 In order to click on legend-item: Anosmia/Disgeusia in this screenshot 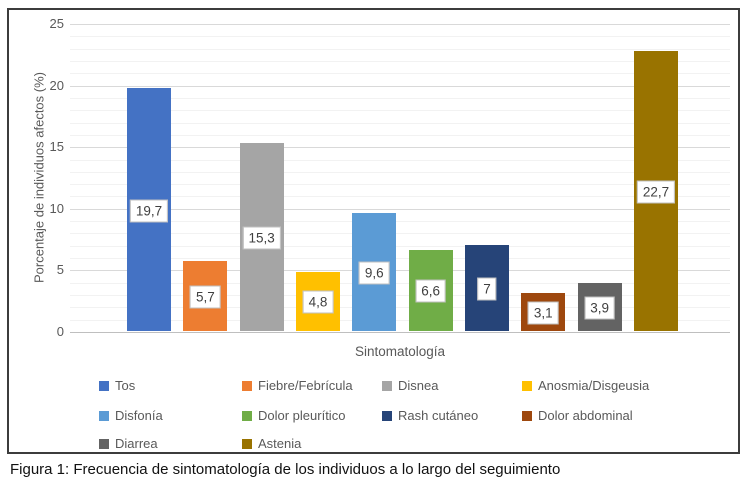, I will do `click(585, 385)`.